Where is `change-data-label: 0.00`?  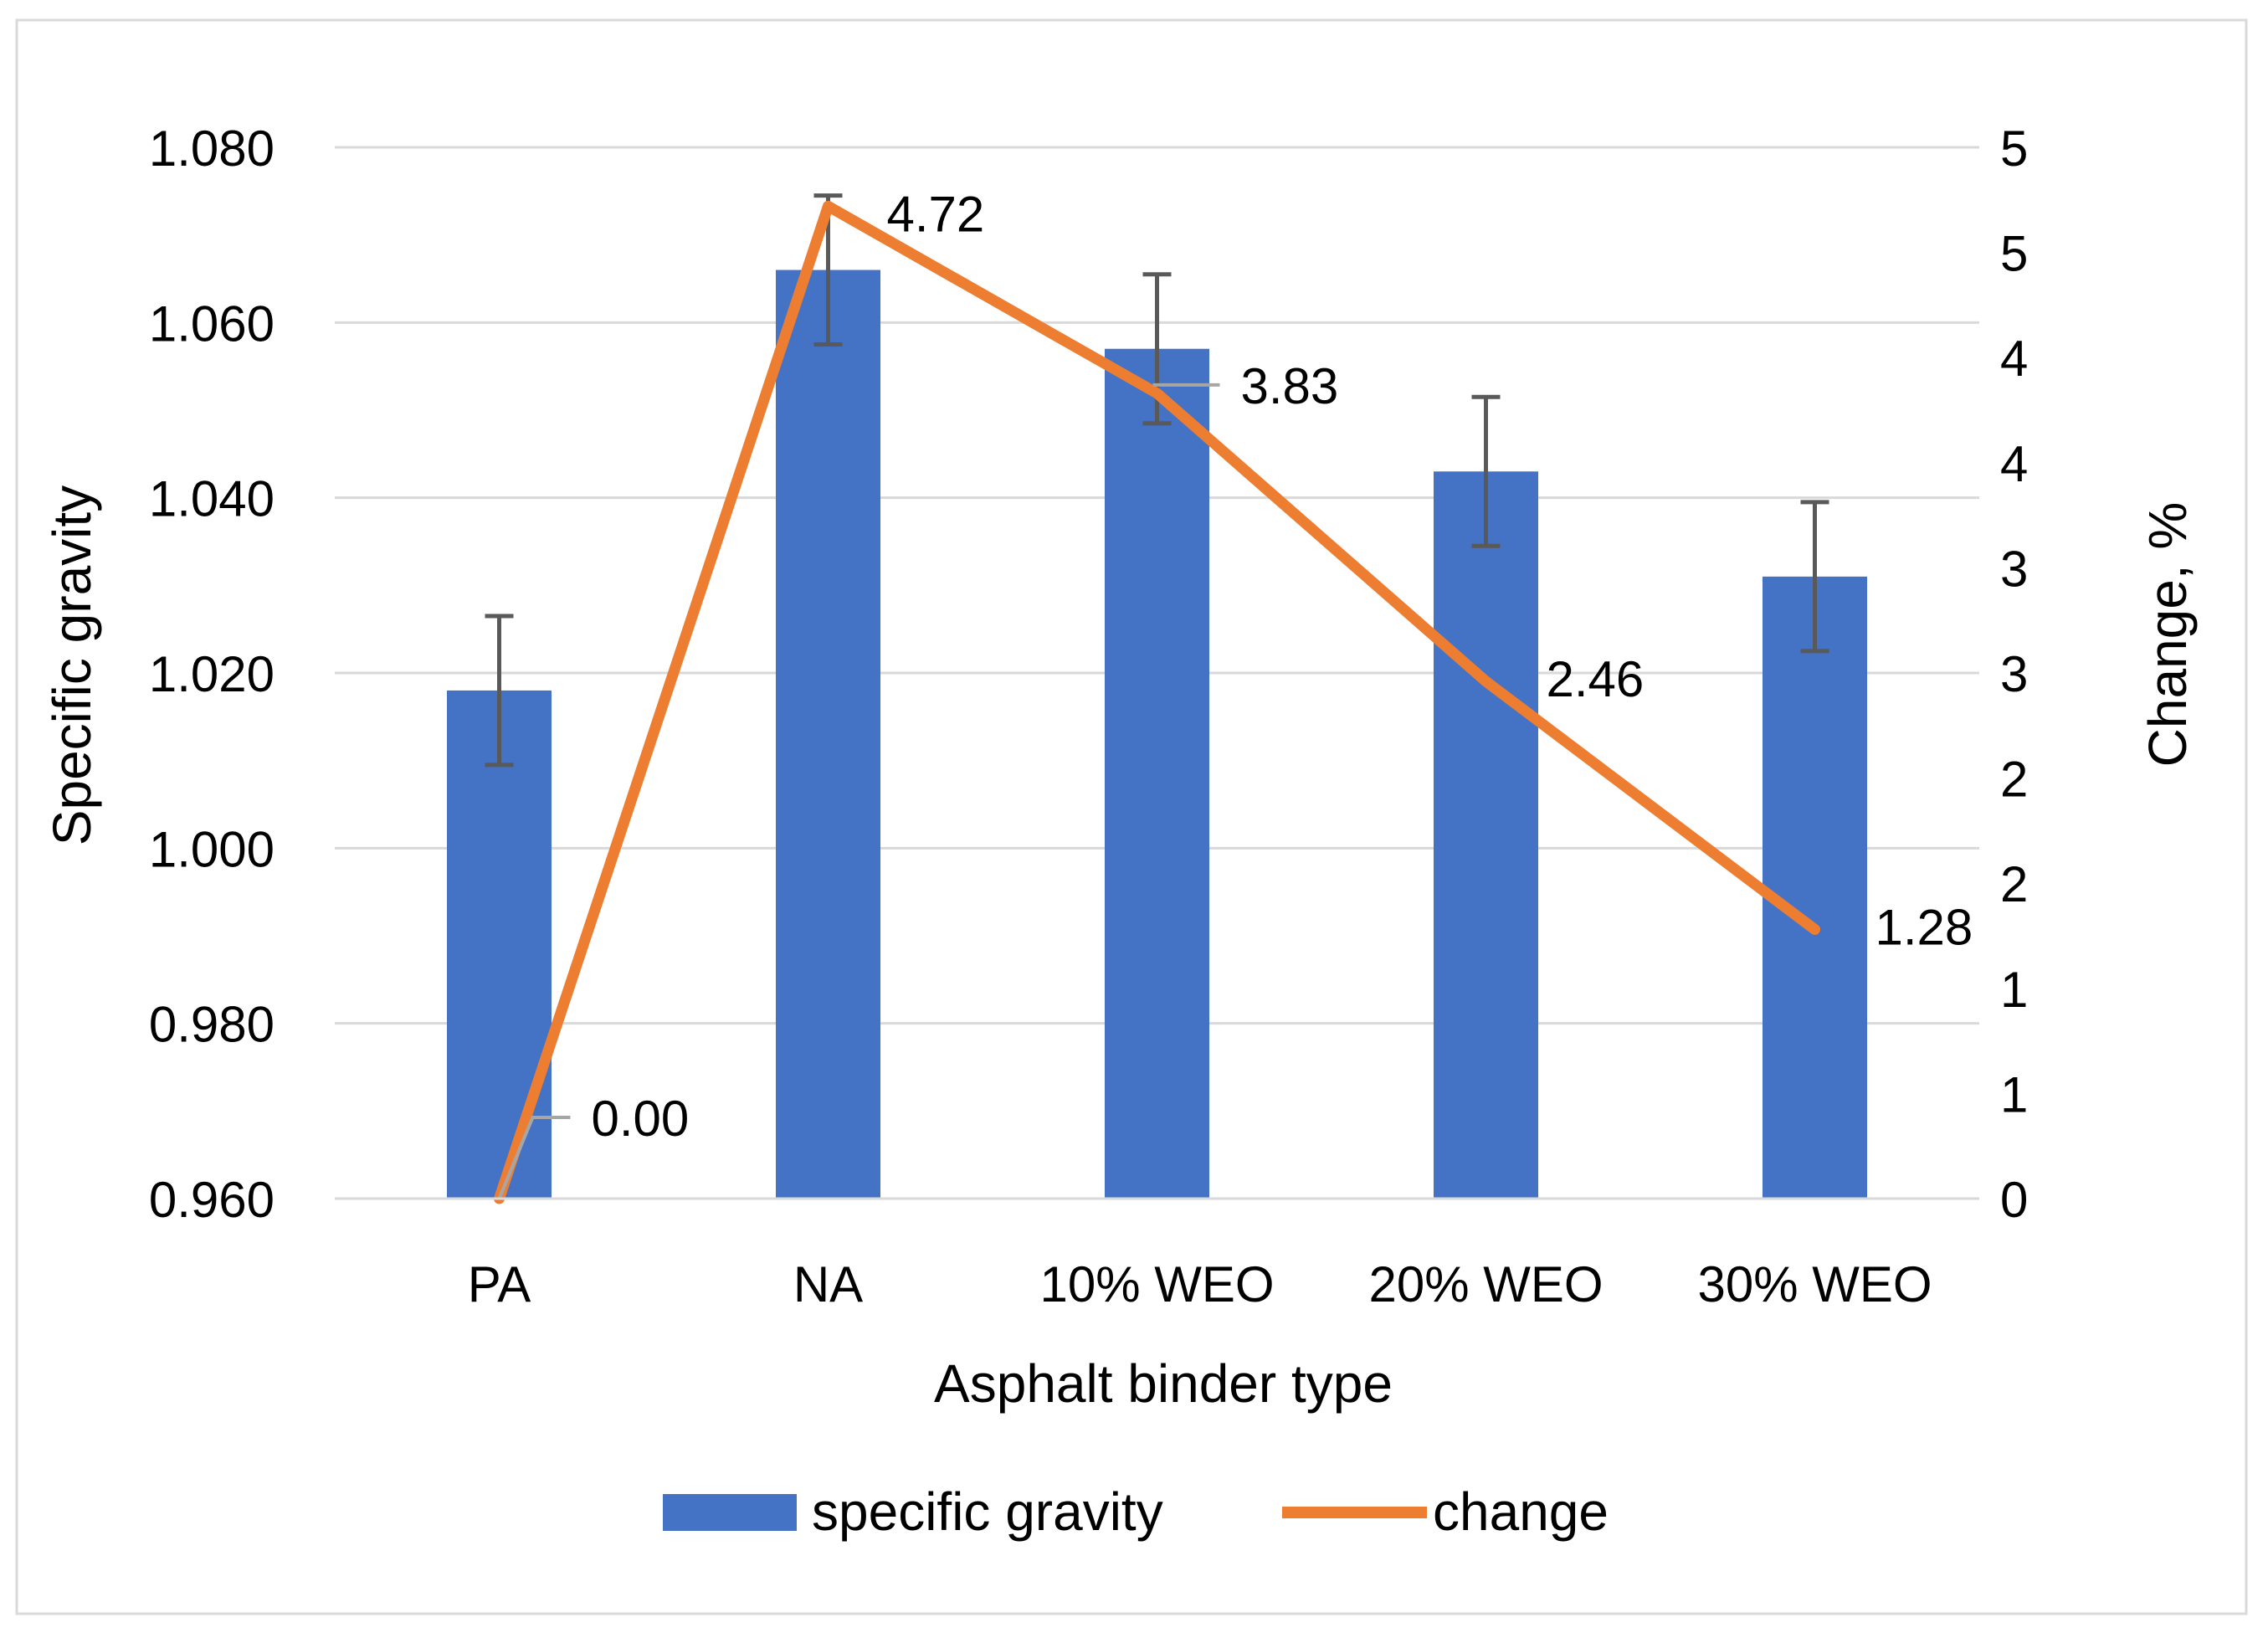
change-data-label: 0.00 is located at coordinates (641, 1119).